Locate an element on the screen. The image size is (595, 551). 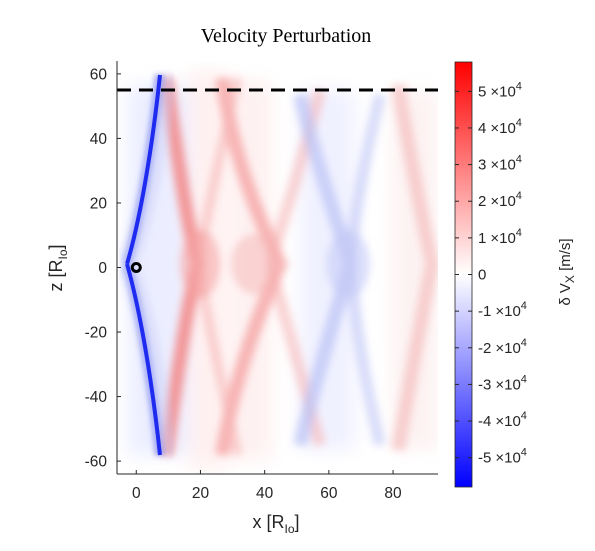
colorbar-tick-label: 5 ×10⁴ is located at coordinates (500, 90).